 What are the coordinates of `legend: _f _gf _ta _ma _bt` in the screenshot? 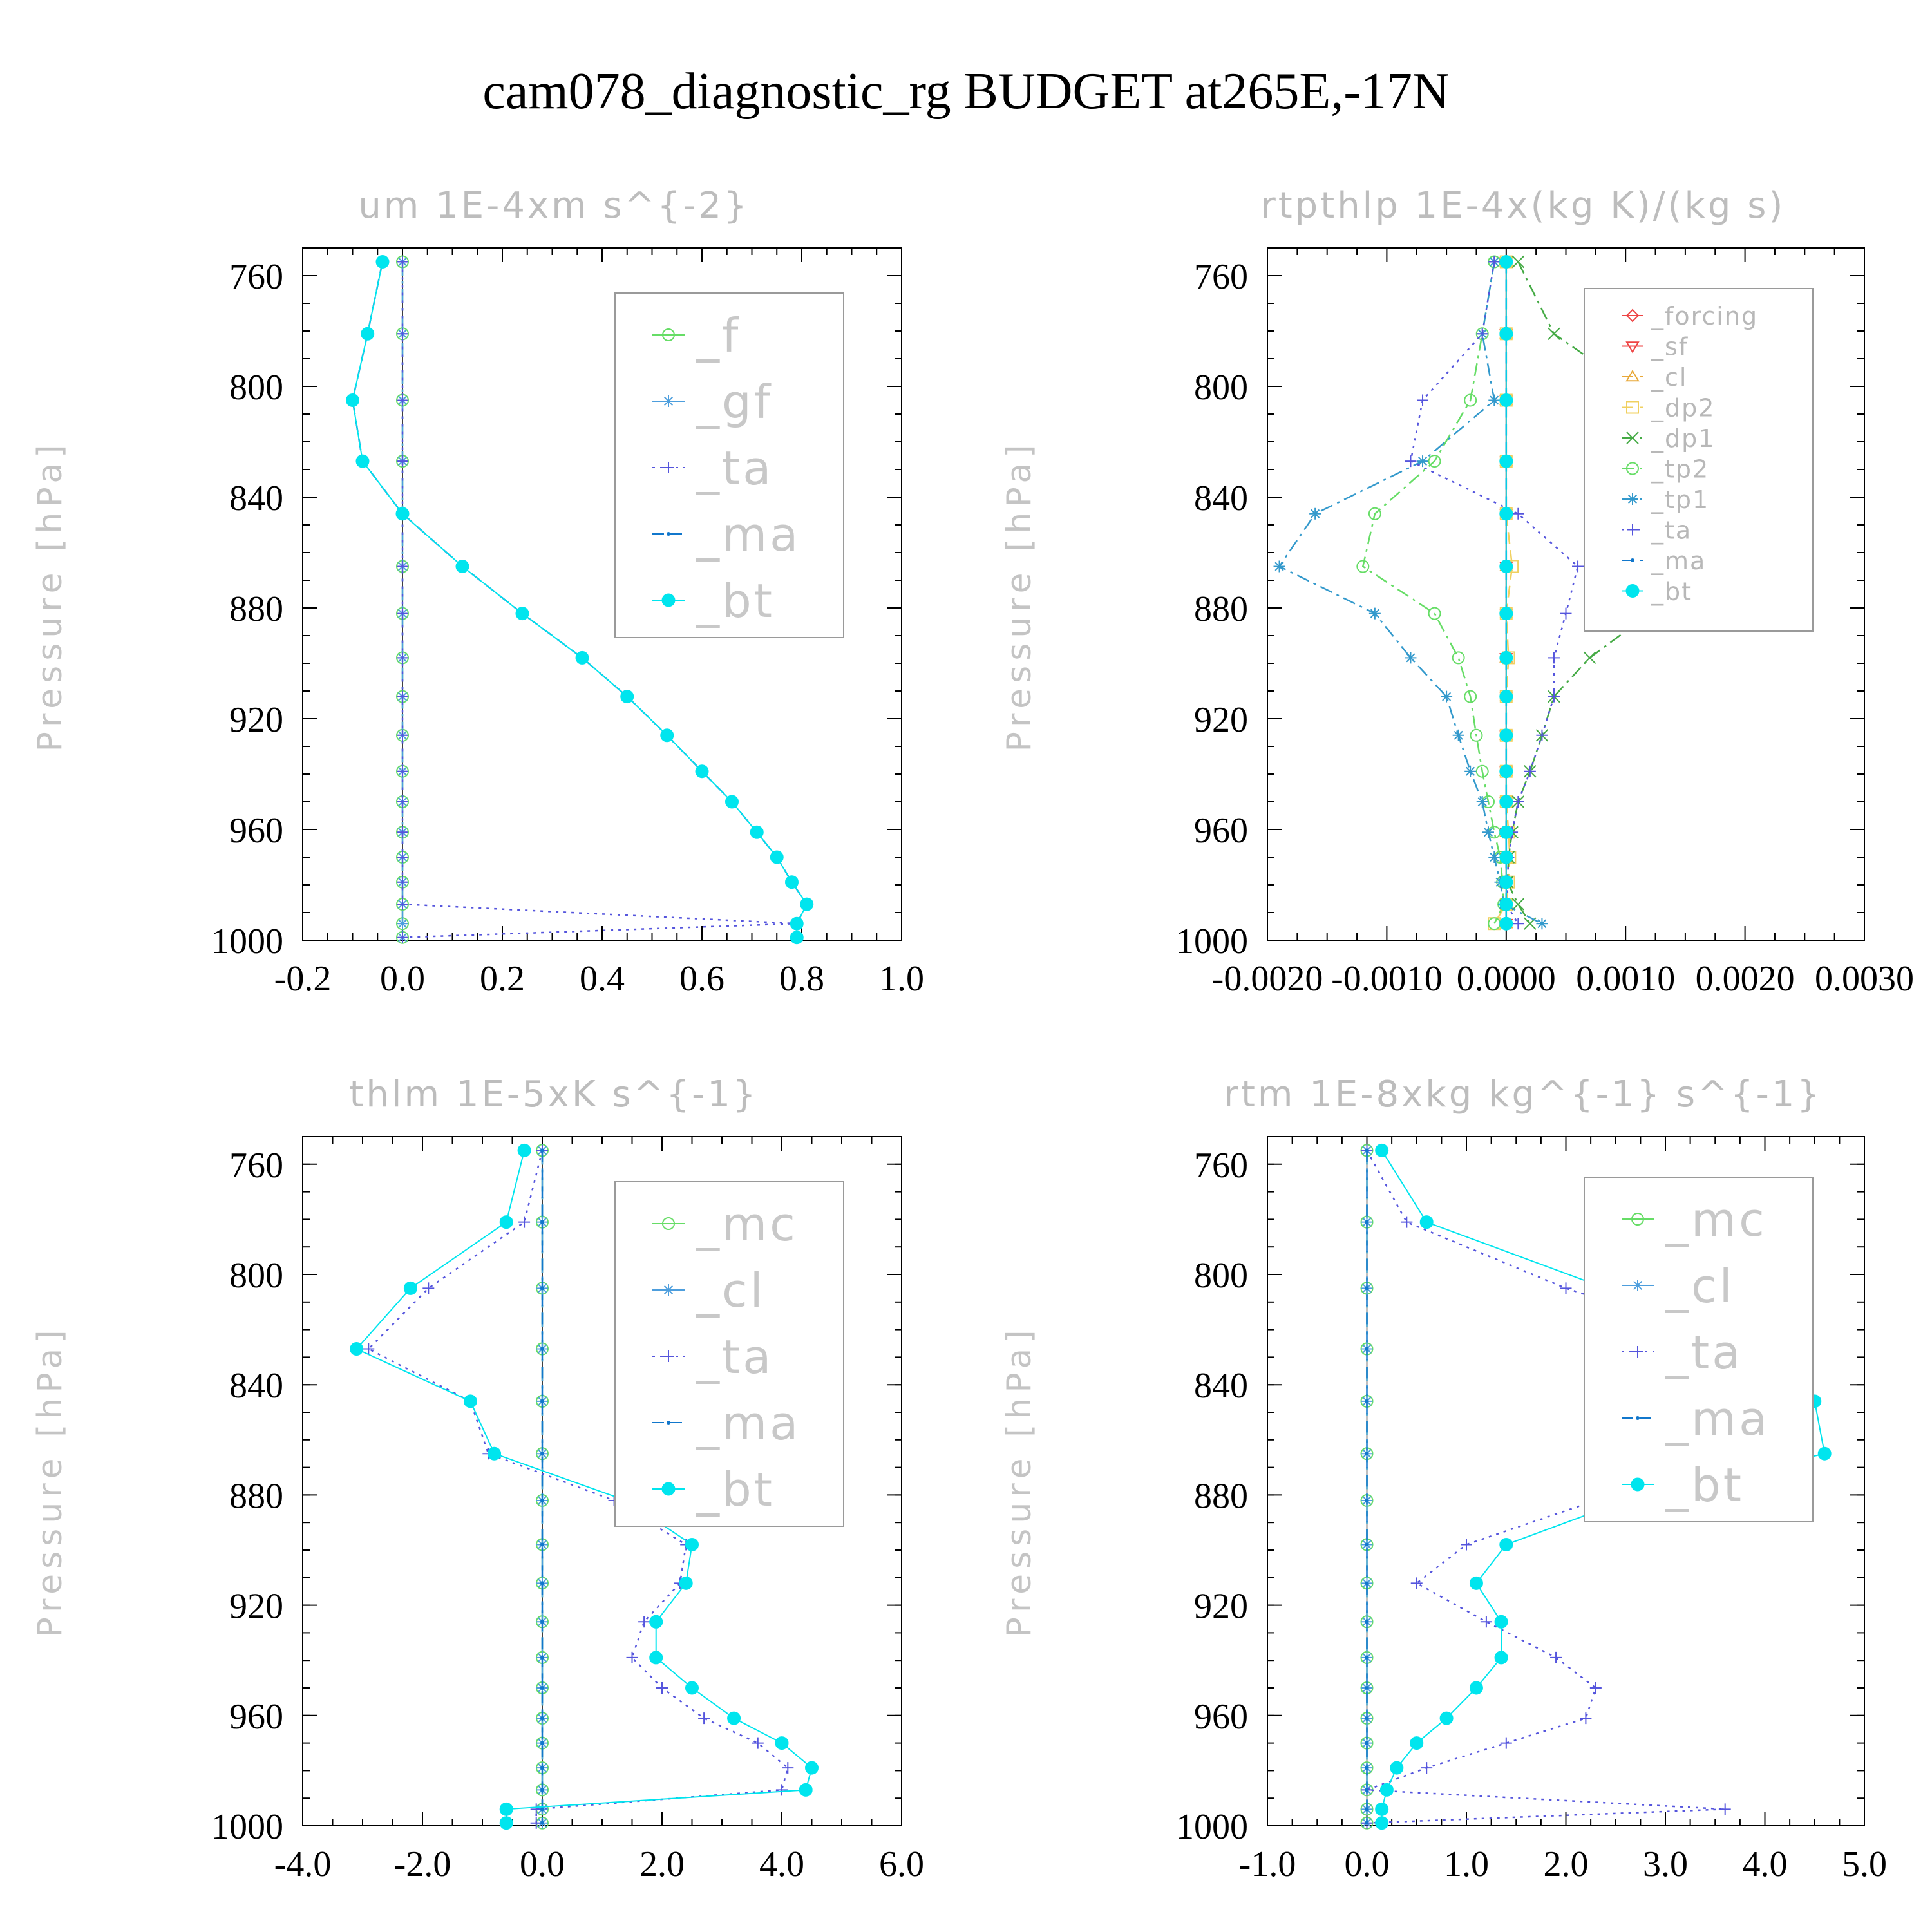 It's located at (729, 465).